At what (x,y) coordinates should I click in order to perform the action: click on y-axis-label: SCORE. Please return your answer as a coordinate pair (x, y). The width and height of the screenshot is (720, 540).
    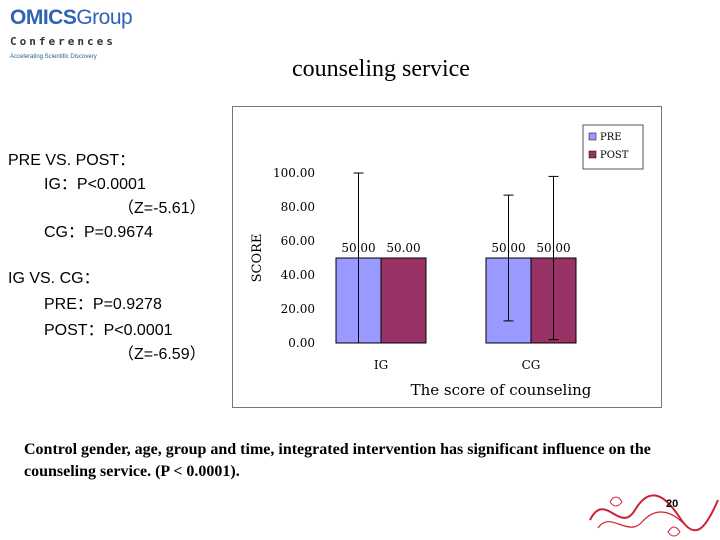
    Looking at the image, I should click on (257, 258).